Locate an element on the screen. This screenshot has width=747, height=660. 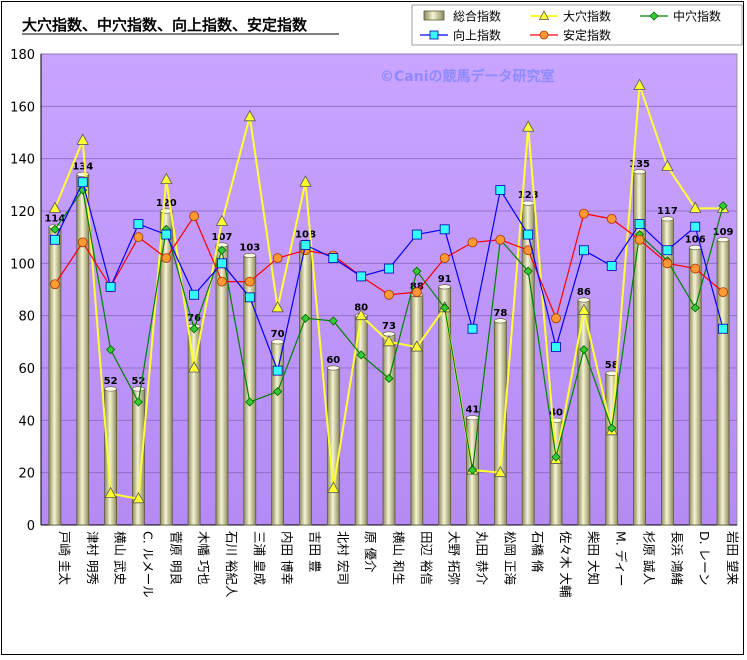
x-tick-label: 石川 裕紀人 is located at coordinates (231, 564).